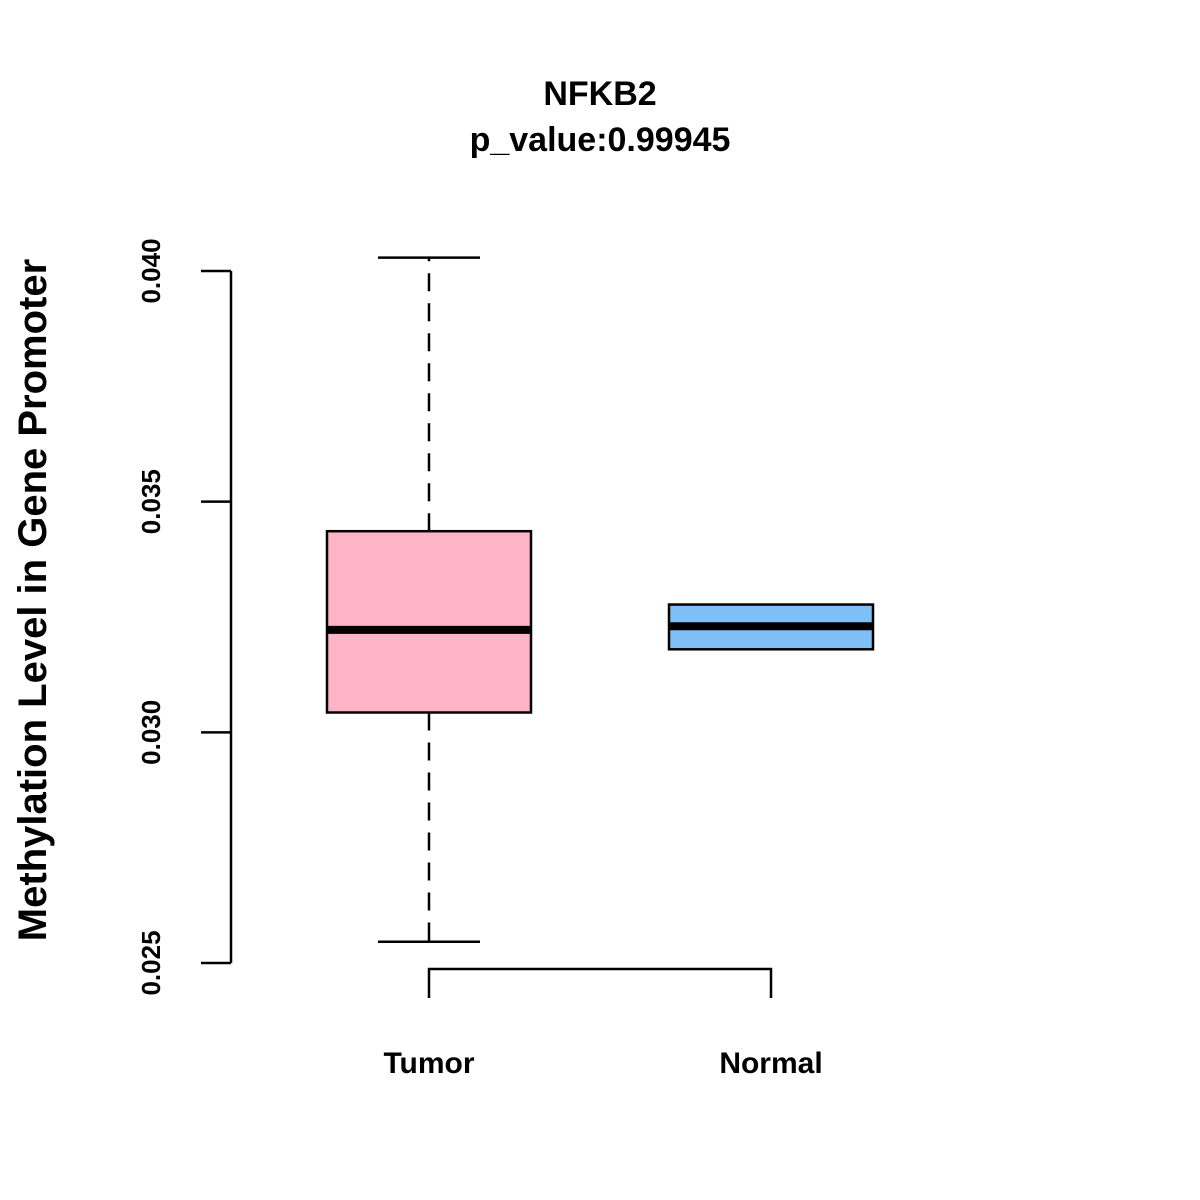  Describe the element at coordinates (151, 270) in the screenshot. I see `y-tick-label: 0.040` at that location.